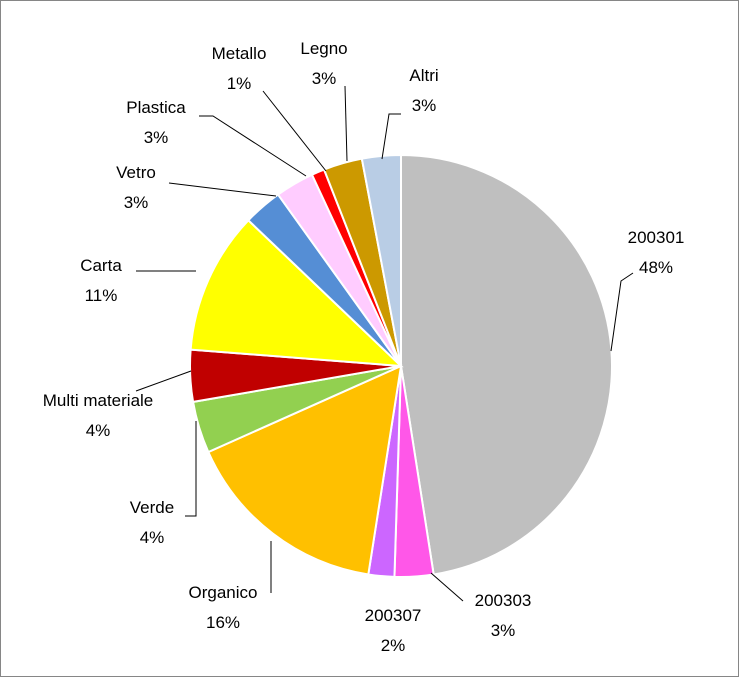 The height and width of the screenshot is (677, 739). What do you see at coordinates (656, 253) in the screenshot?
I see `data-label: 200301 48%` at bounding box center [656, 253].